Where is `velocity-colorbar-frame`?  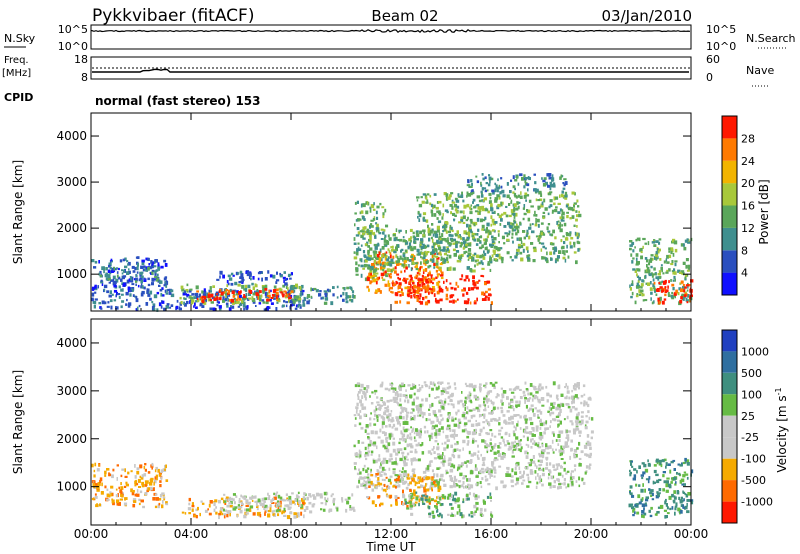 velocity-colorbar-frame is located at coordinates (729, 426).